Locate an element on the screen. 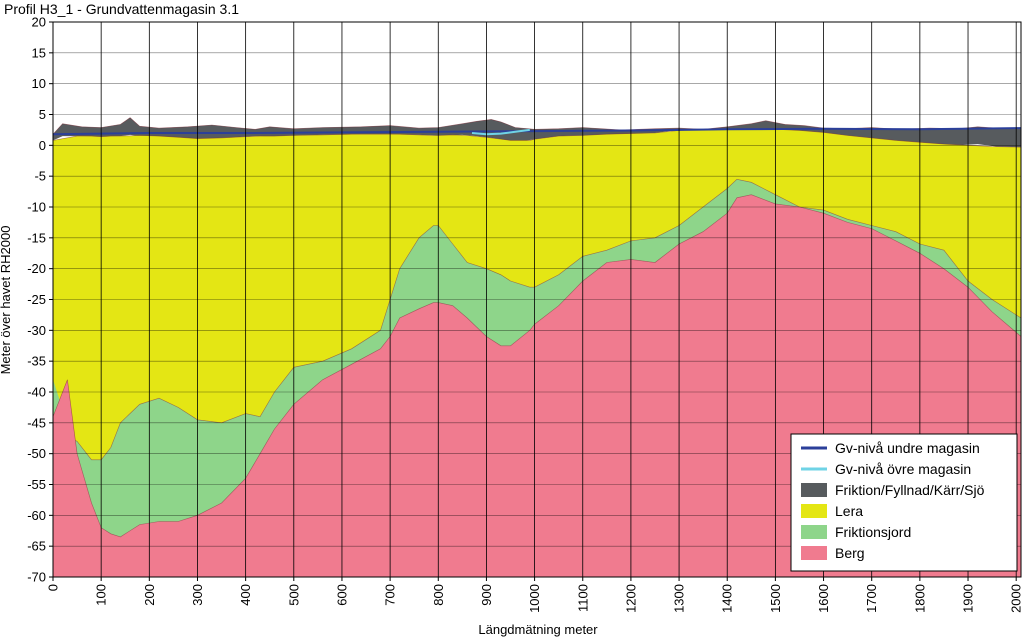 The width and height of the screenshot is (1024, 638). y-tick-label: -50 is located at coordinates (36, 453).